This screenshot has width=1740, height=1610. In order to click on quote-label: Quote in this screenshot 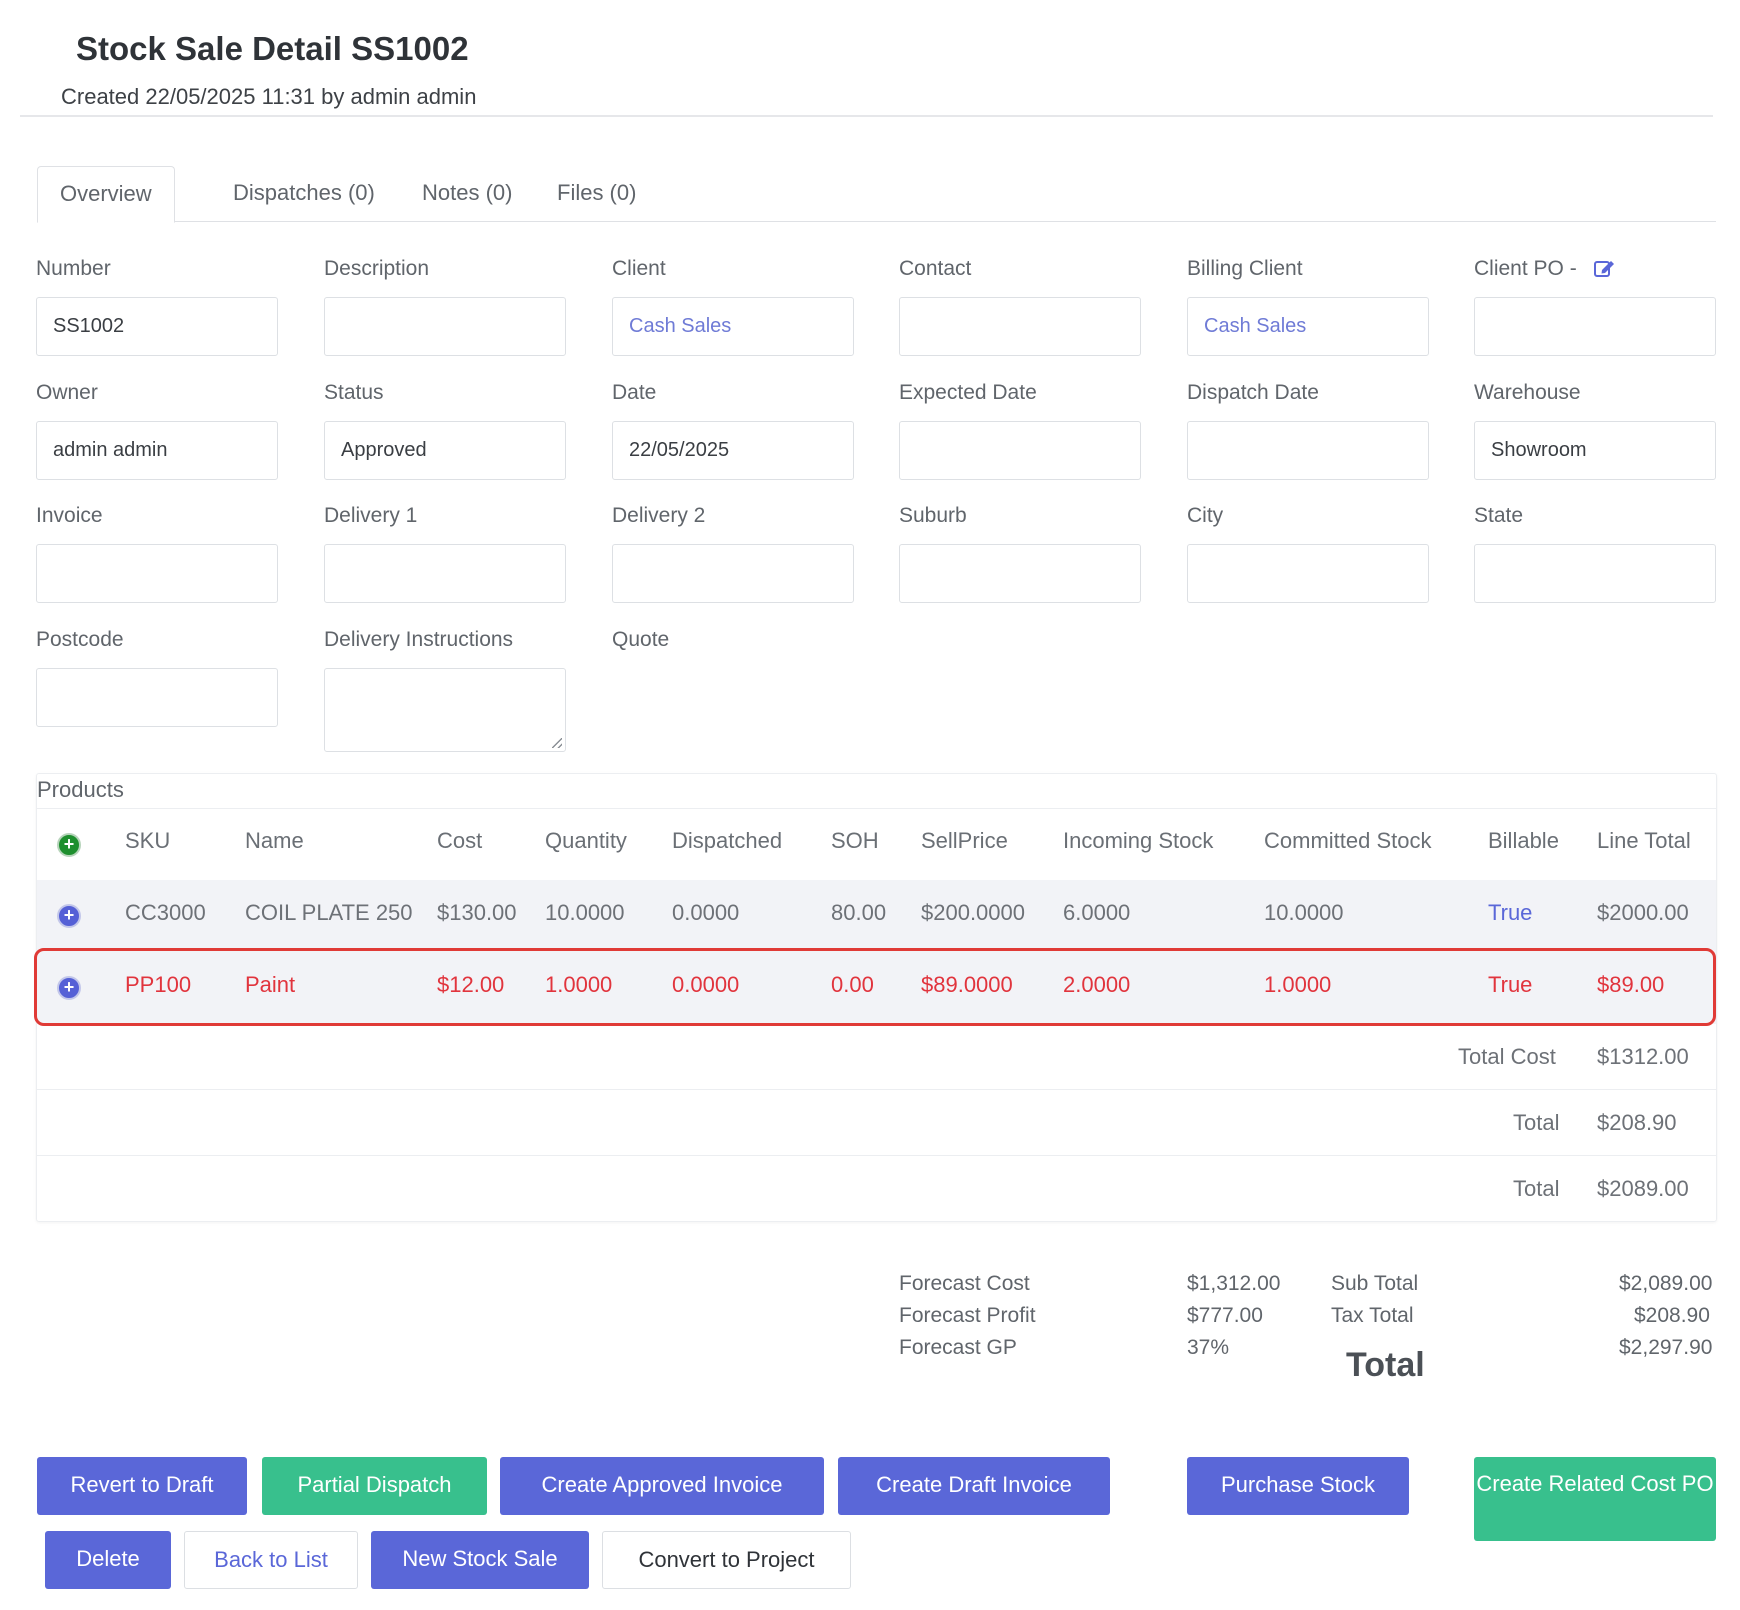, I will do `click(641, 639)`.